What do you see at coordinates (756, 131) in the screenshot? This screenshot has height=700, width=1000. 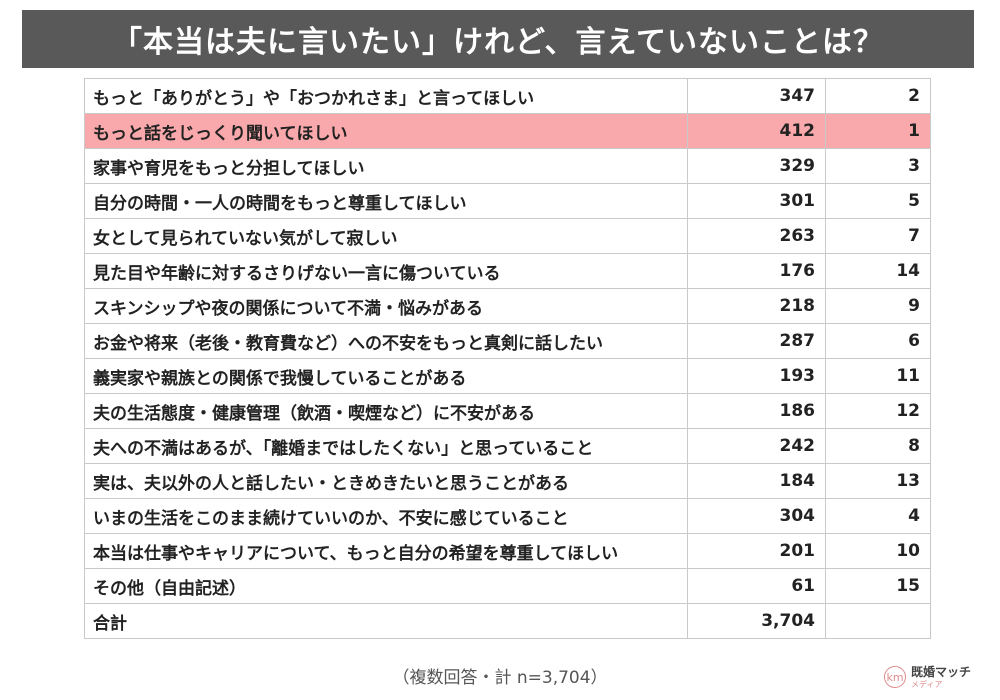 I see `row-count: 412` at bounding box center [756, 131].